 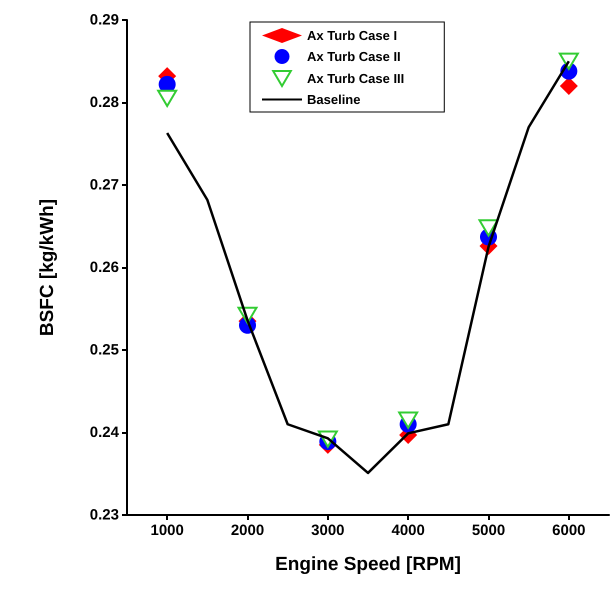 What do you see at coordinates (355, 78) in the screenshot?
I see `legend-label: Ax Turb Case III` at bounding box center [355, 78].